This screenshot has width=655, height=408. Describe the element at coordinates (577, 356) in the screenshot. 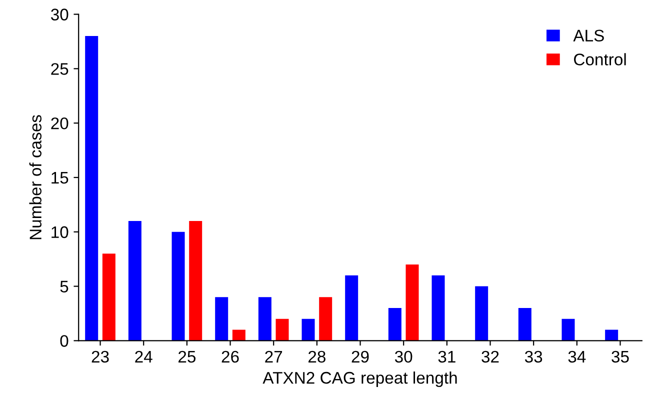

I see `x-tick-label: 34` at that location.